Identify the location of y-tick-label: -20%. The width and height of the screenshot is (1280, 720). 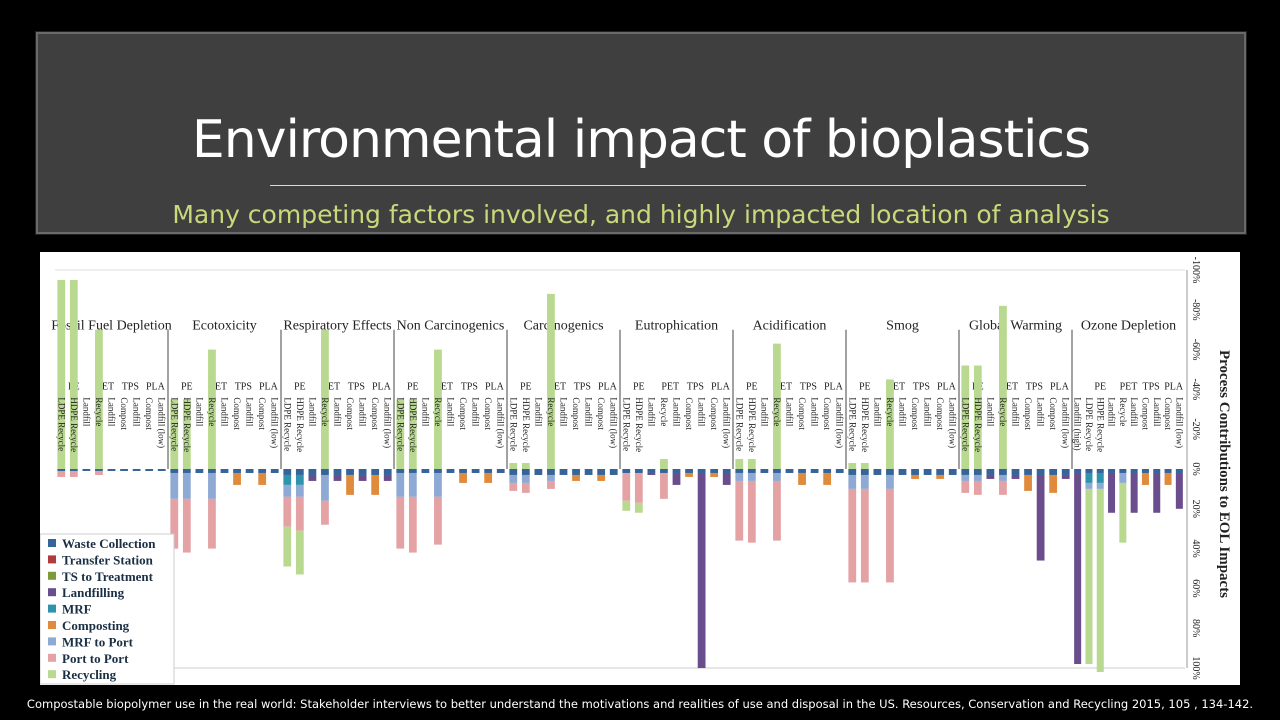
(1195, 429).